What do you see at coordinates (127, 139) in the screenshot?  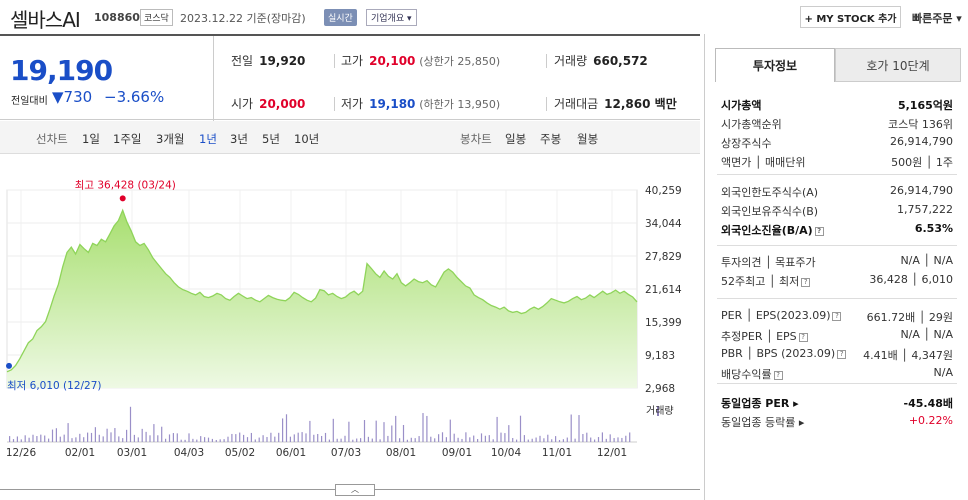 I see `period-1w: 1주일` at bounding box center [127, 139].